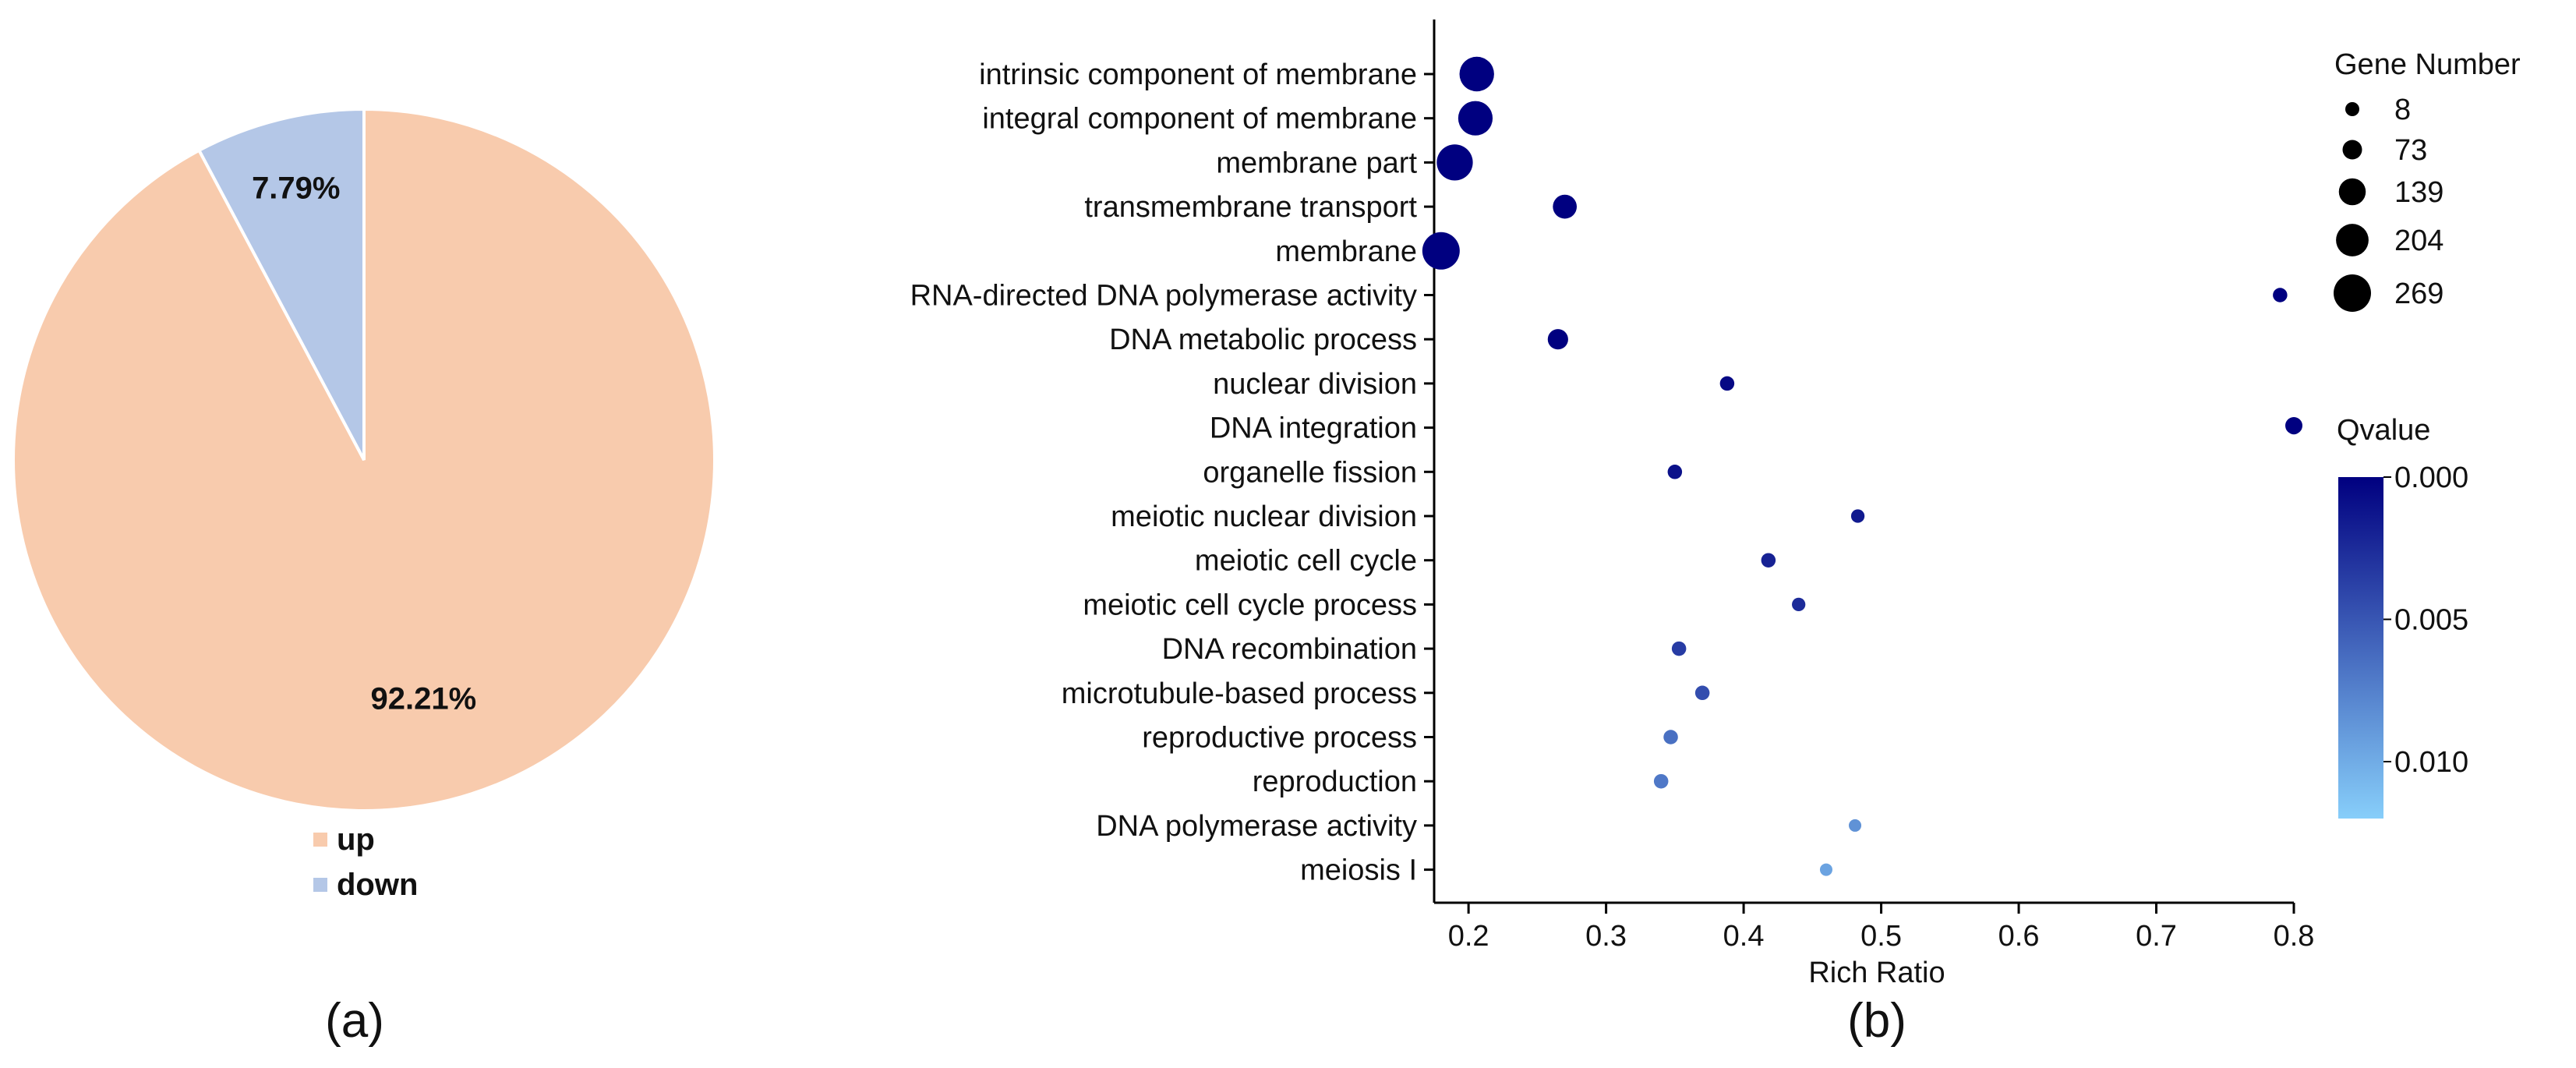  Describe the element at coordinates (1799, 604) in the screenshot. I see `bubble-meiotic-cell-cycle-process` at that location.